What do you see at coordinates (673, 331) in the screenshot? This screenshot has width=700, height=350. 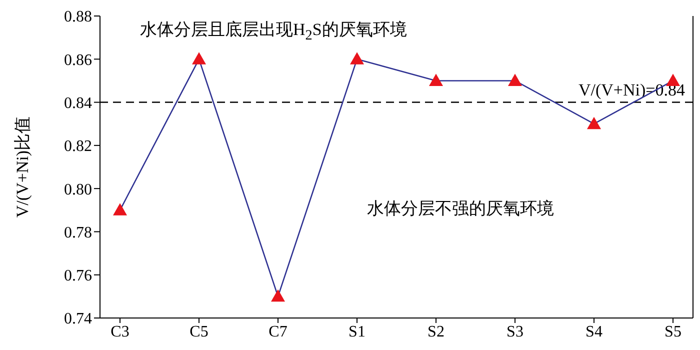 I see `x-tick-label: S5` at bounding box center [673, 331].